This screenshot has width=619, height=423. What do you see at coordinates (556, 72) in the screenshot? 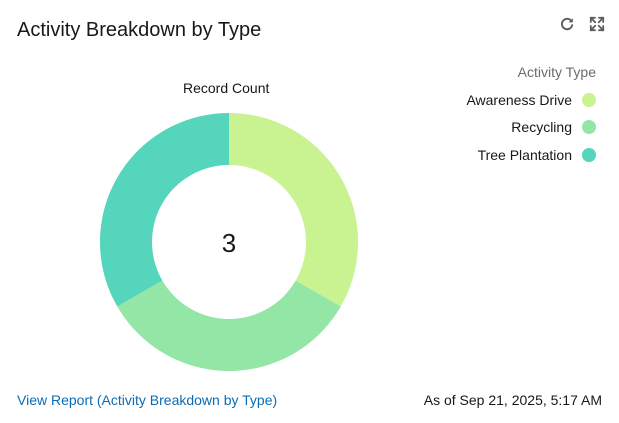
I see `legend-title: Activity Type` at bounding box center [556, 72].